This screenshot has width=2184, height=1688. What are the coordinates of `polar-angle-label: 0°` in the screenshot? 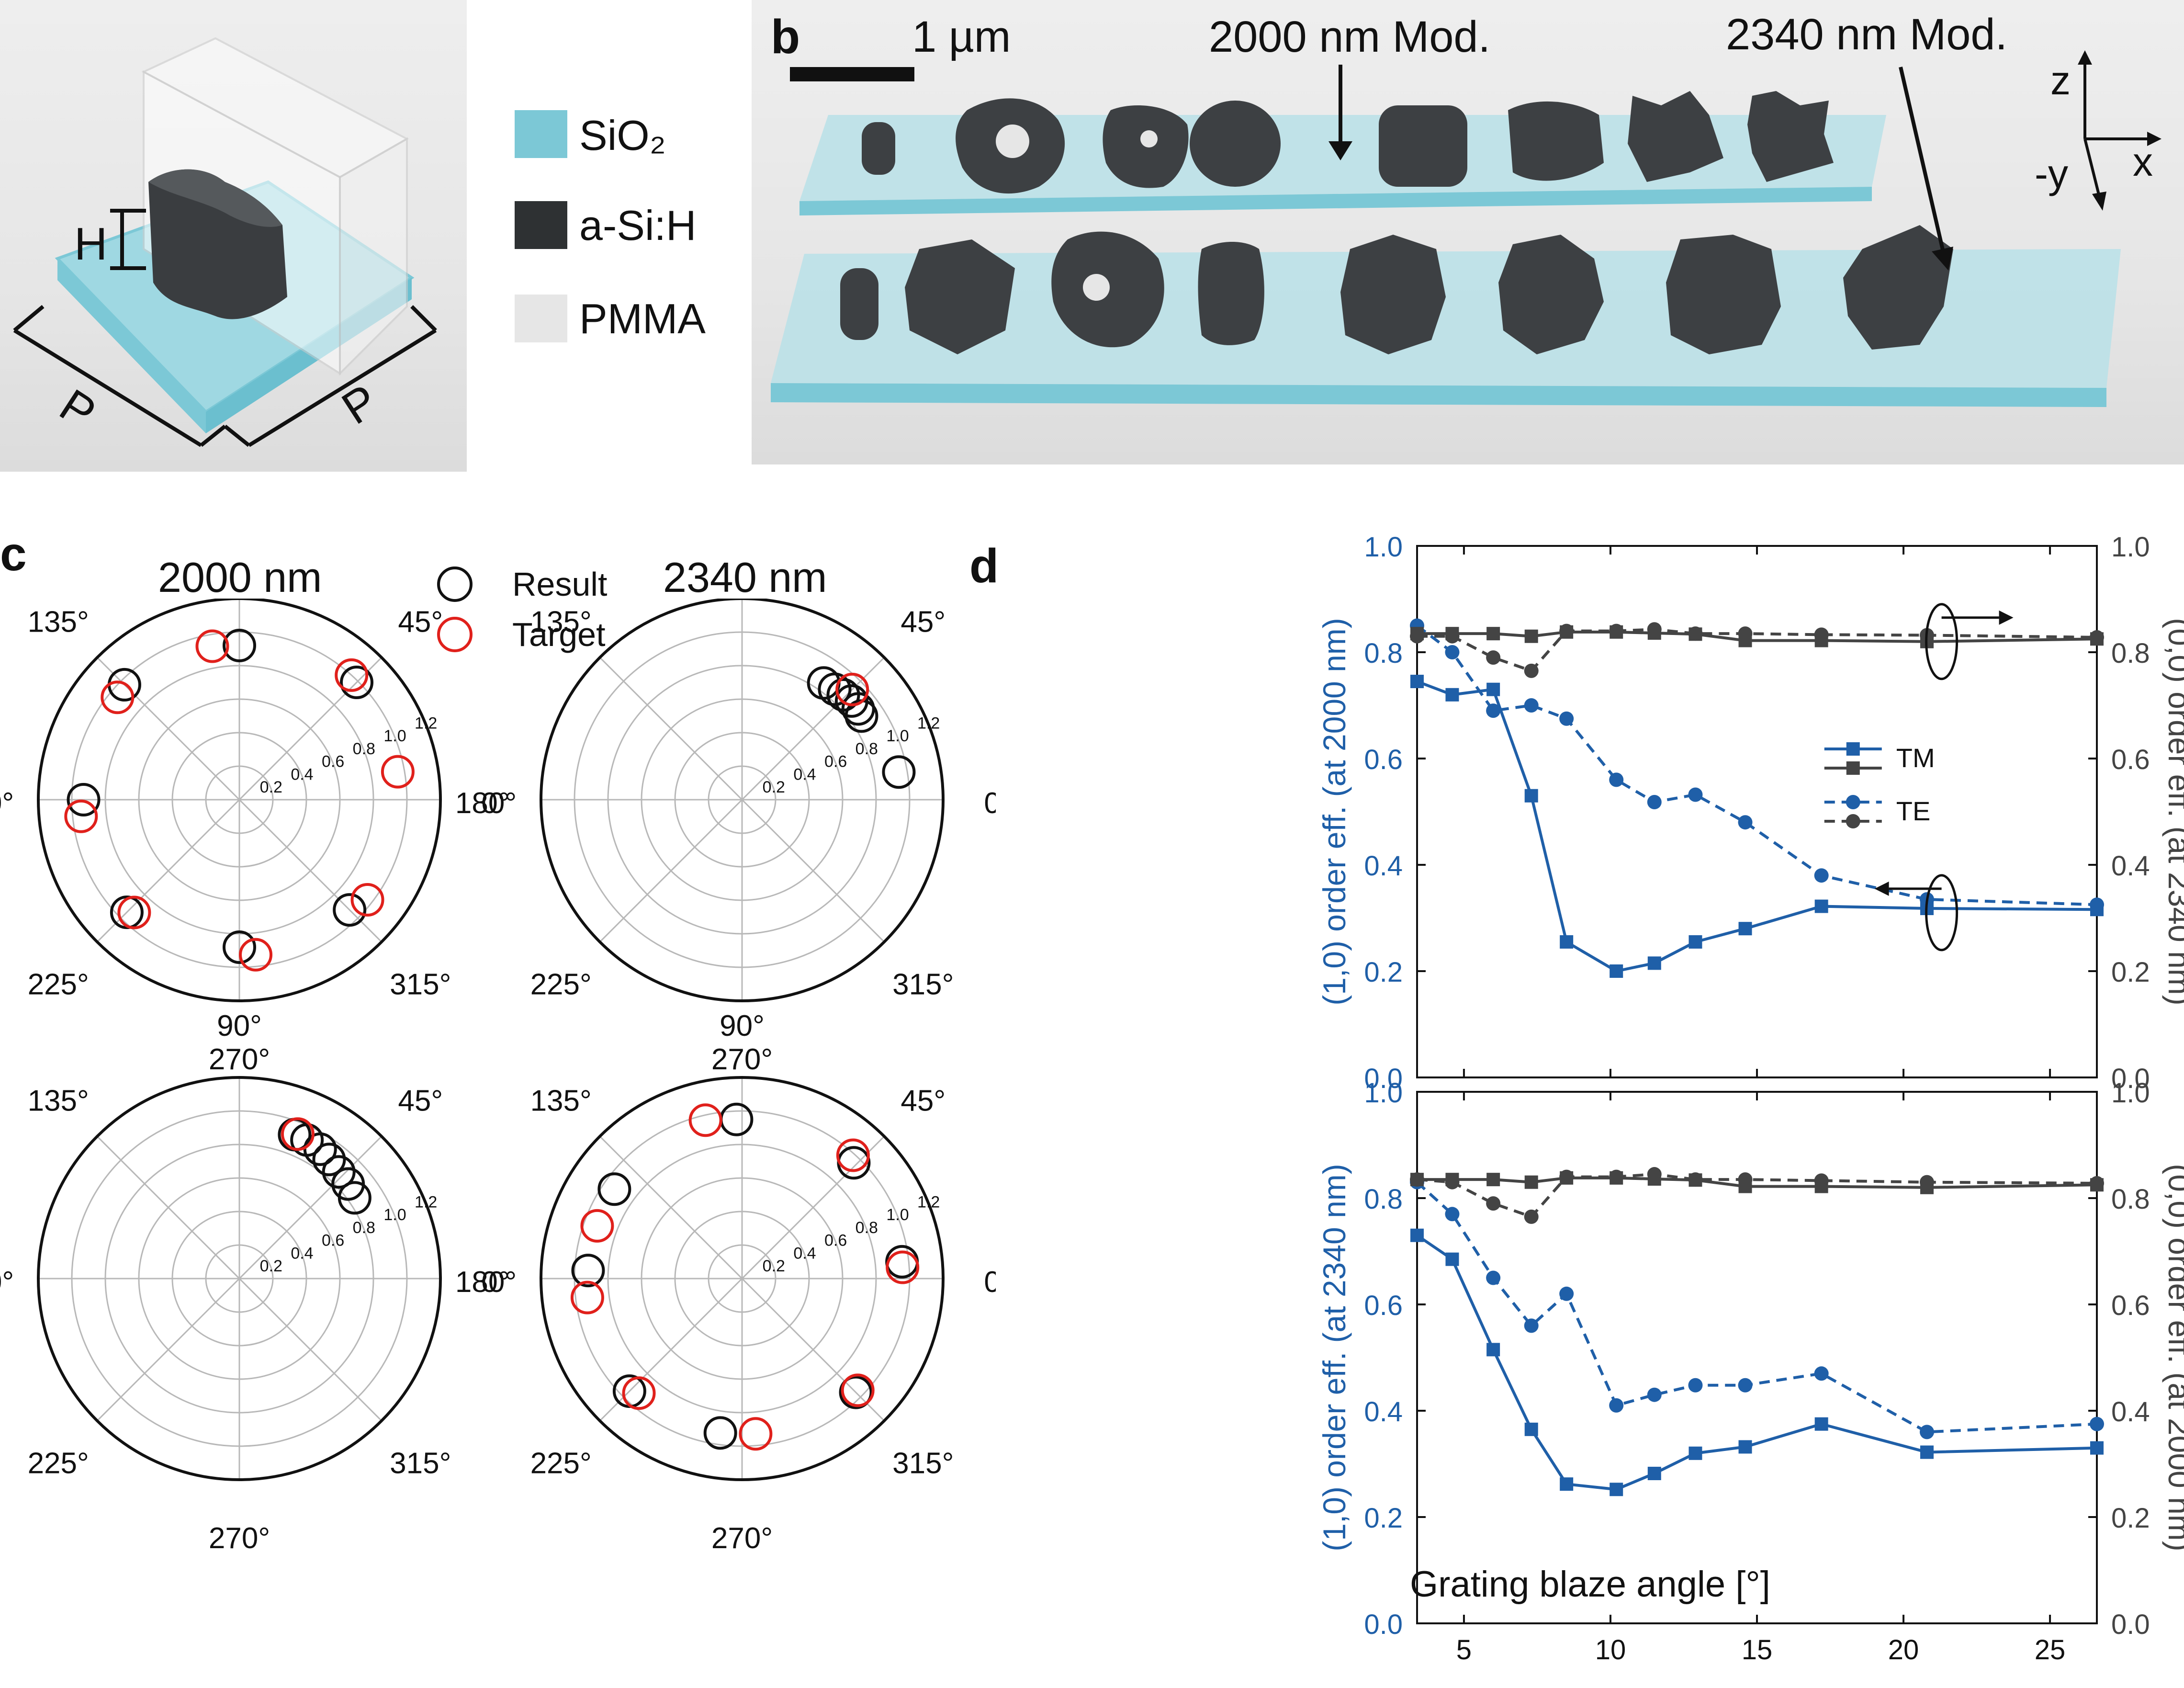 It's located at (495, 804).